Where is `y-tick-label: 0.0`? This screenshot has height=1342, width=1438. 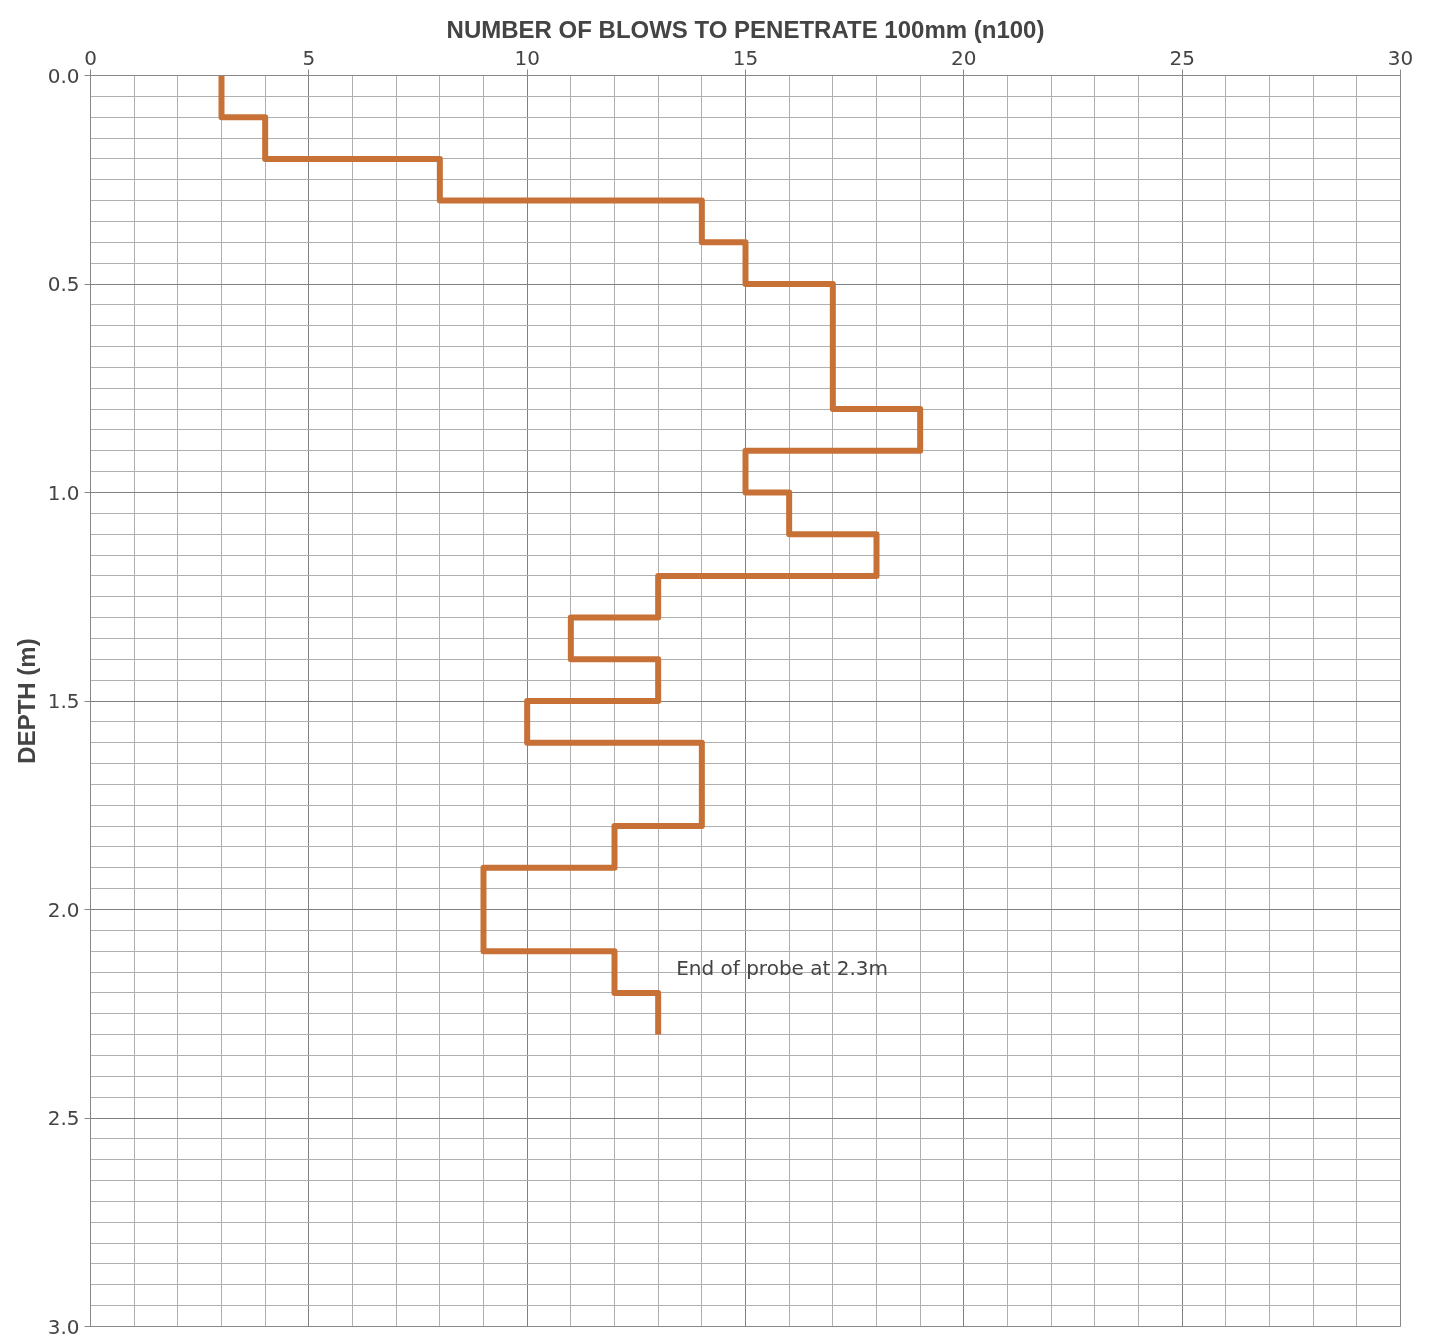
y-tick-label: 0.0 is located at coordinates (63, 75).